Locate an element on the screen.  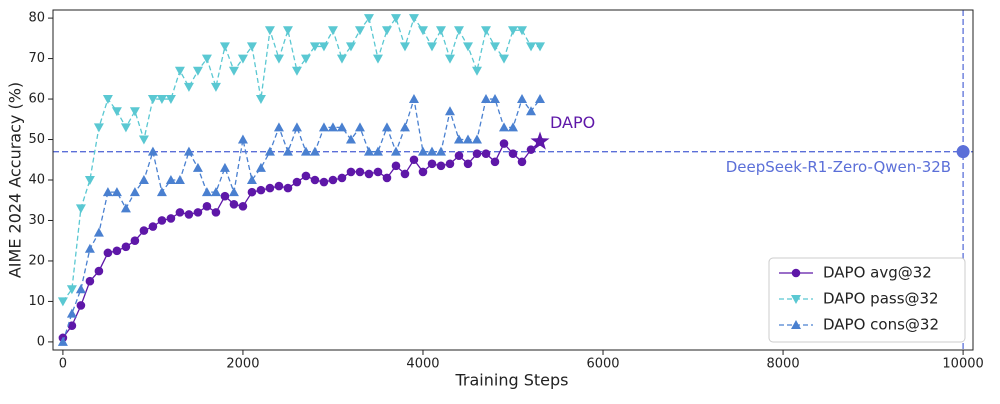
x-axis-label: Training Steps is located at coordinates (512, 380).